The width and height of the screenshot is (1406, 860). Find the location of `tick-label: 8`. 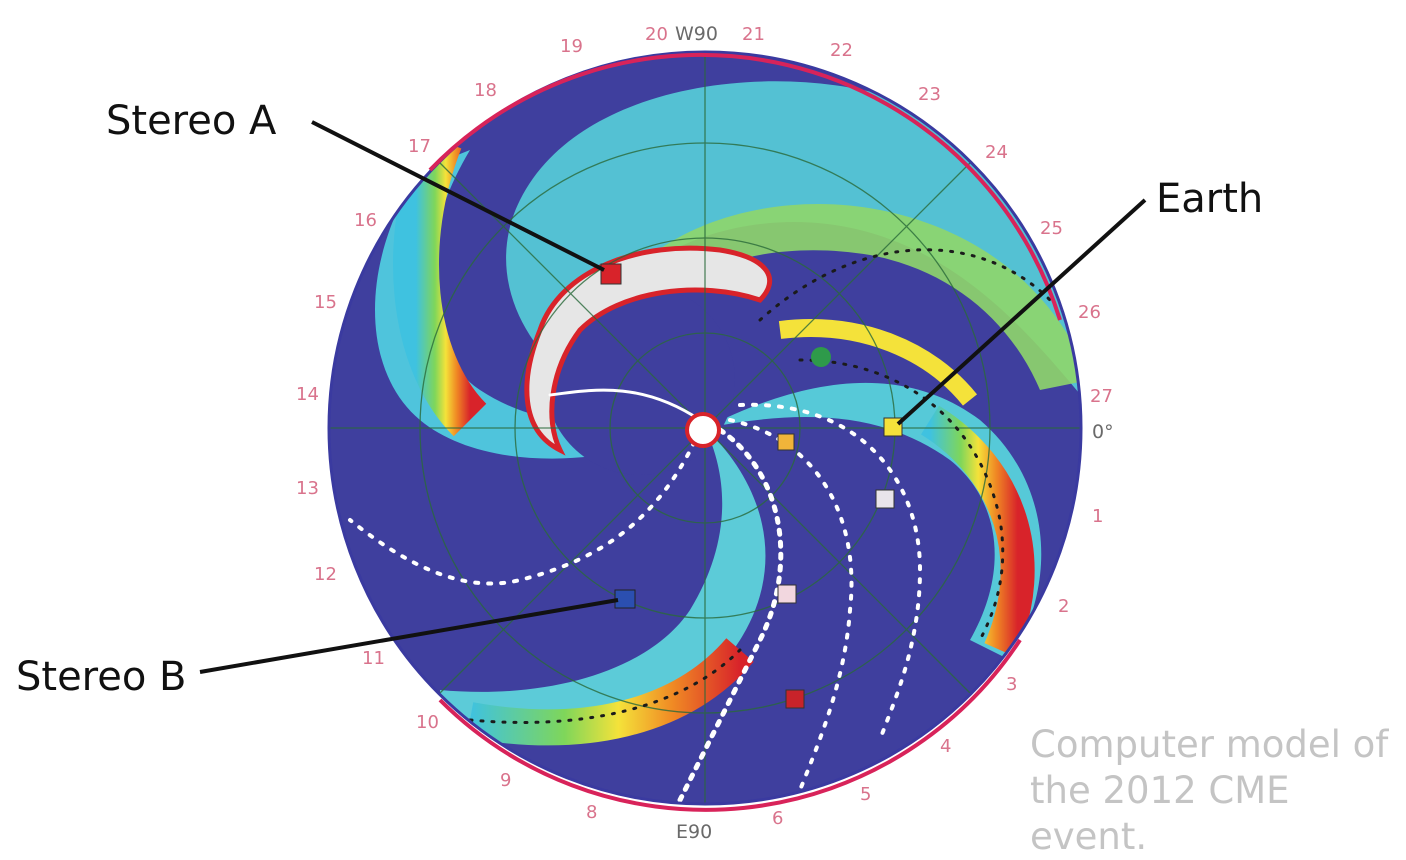

tick-label: 8 is located at coordinates (591, 812).